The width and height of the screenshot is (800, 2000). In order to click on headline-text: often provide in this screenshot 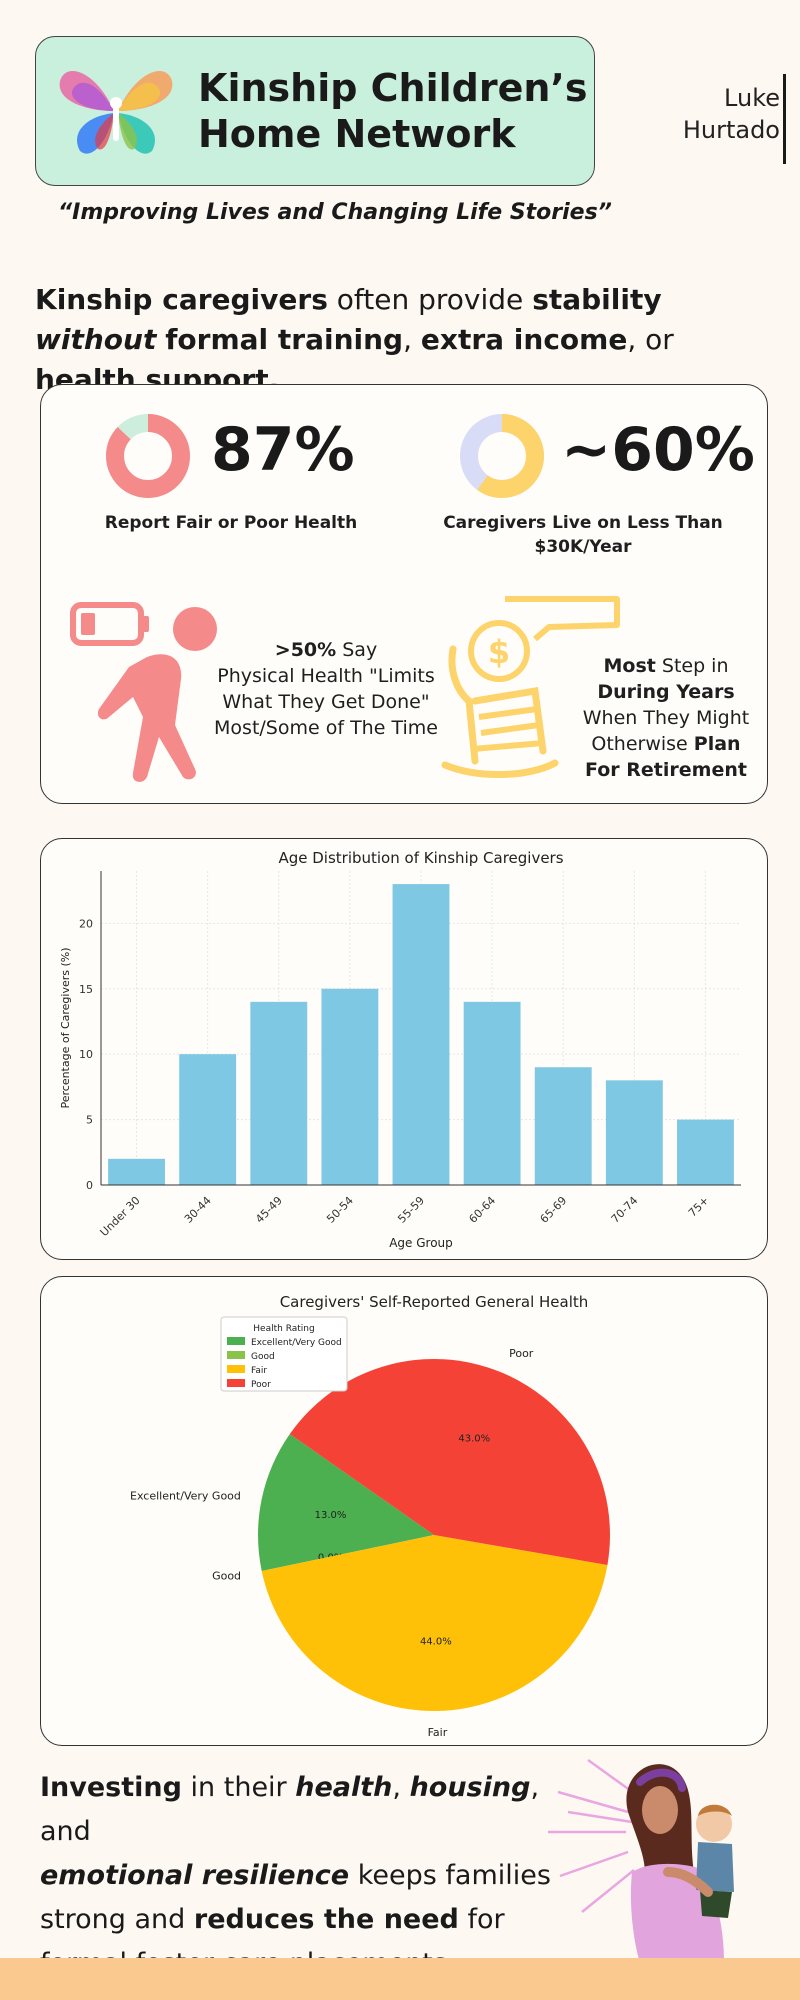, I will do `click(430, 299)`.